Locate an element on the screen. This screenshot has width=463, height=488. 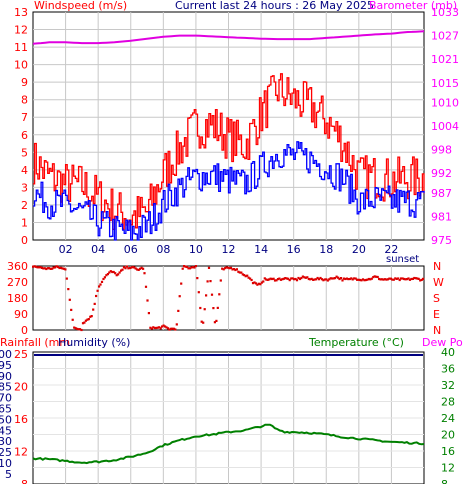
y2-tick-label: 1027 is located at coordinates (445, 36).